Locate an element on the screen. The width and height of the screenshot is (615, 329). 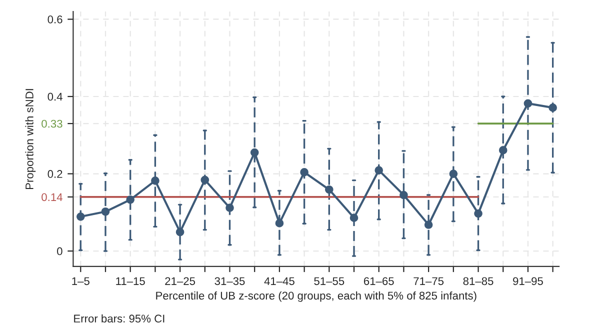
y-tick-label: 0.14 is located at coordinates (52, 197).